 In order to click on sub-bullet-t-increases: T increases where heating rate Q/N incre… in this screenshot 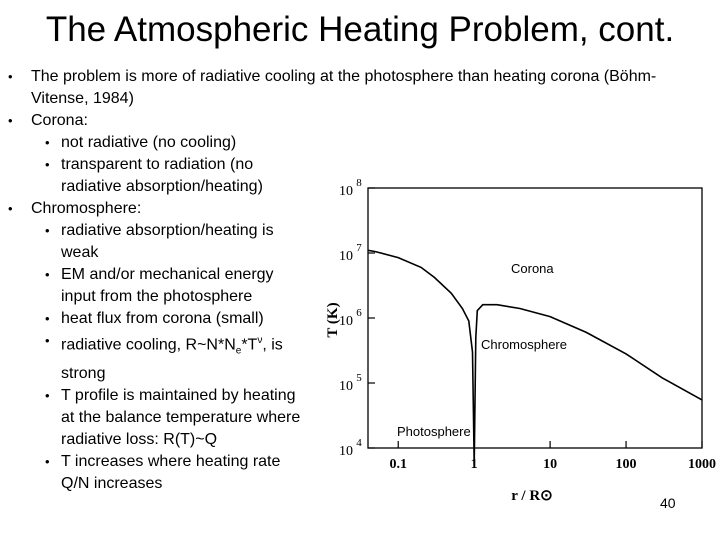, I will do `click(159, 473)`.